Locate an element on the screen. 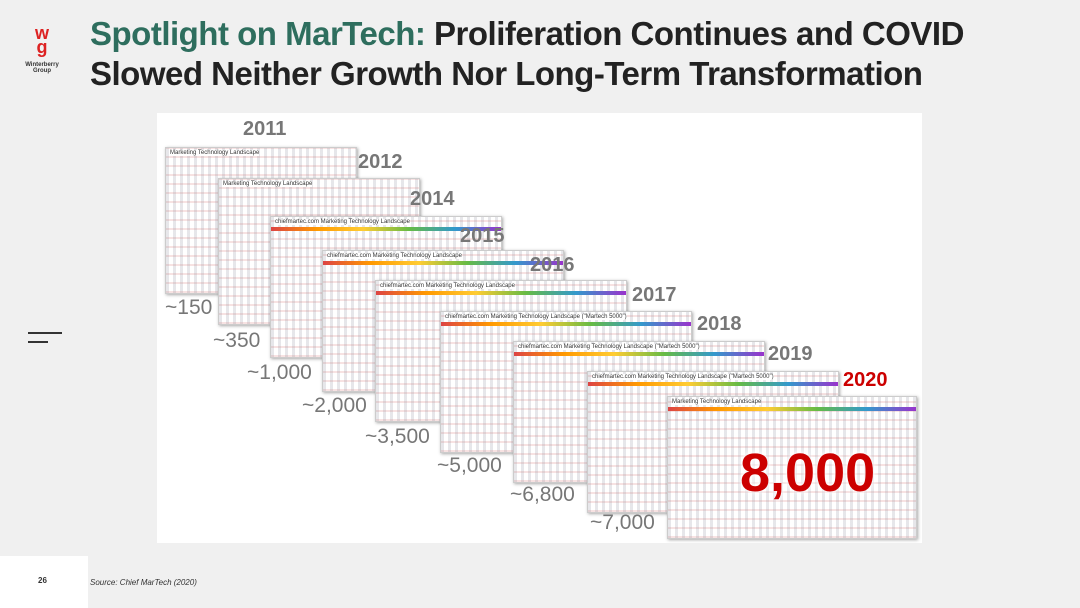 The width and height of the screenshot is (1080, 608). tool-count: ~350 is located at coordinates (237, 340).